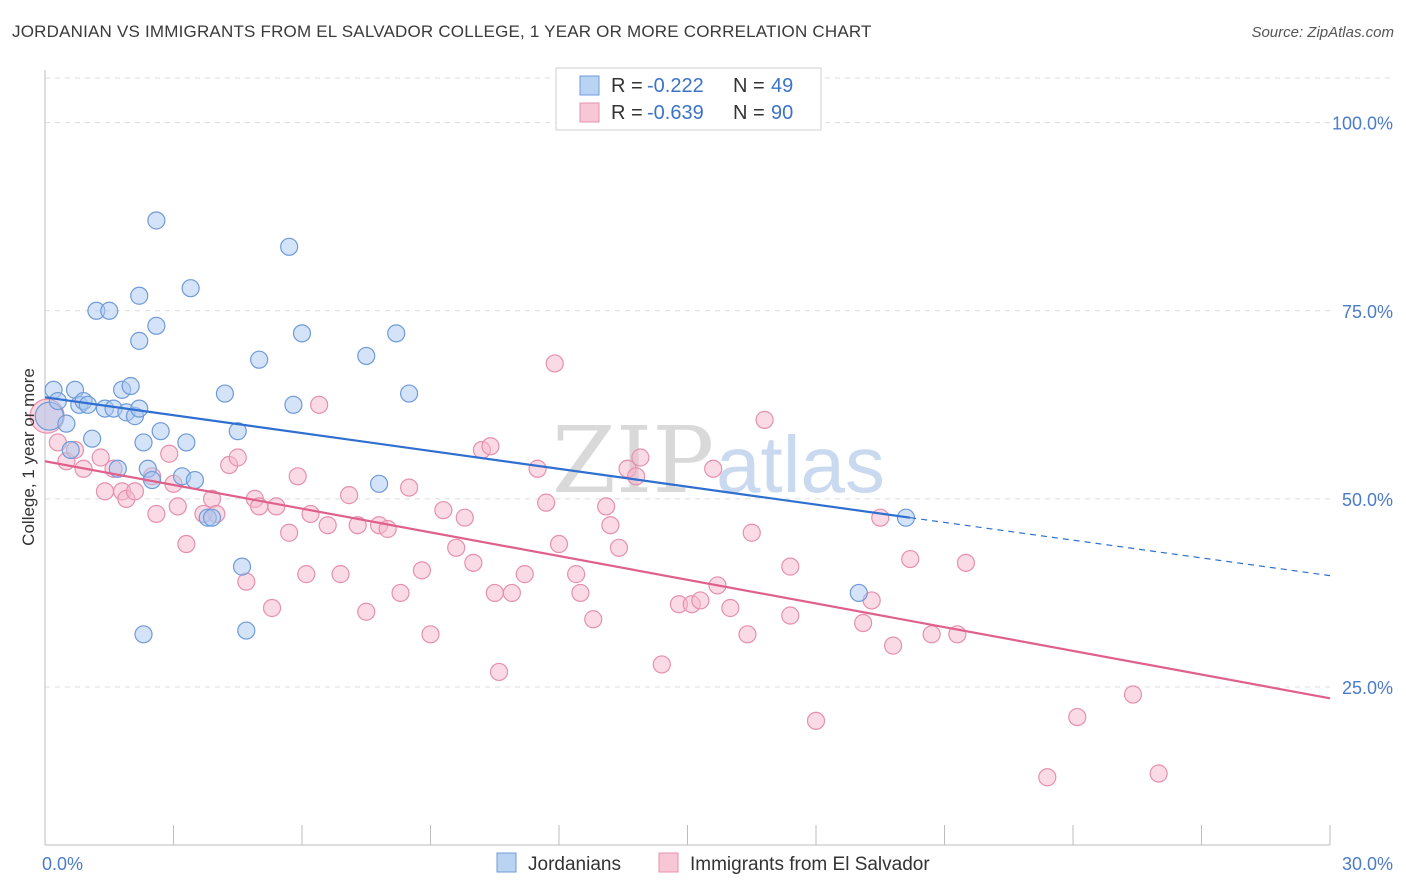 The height and width of the screenshot is (892, 1406). I want to click on bottom-legend-label-salvador: Immigrants from El Salvador, so click(810, 864).